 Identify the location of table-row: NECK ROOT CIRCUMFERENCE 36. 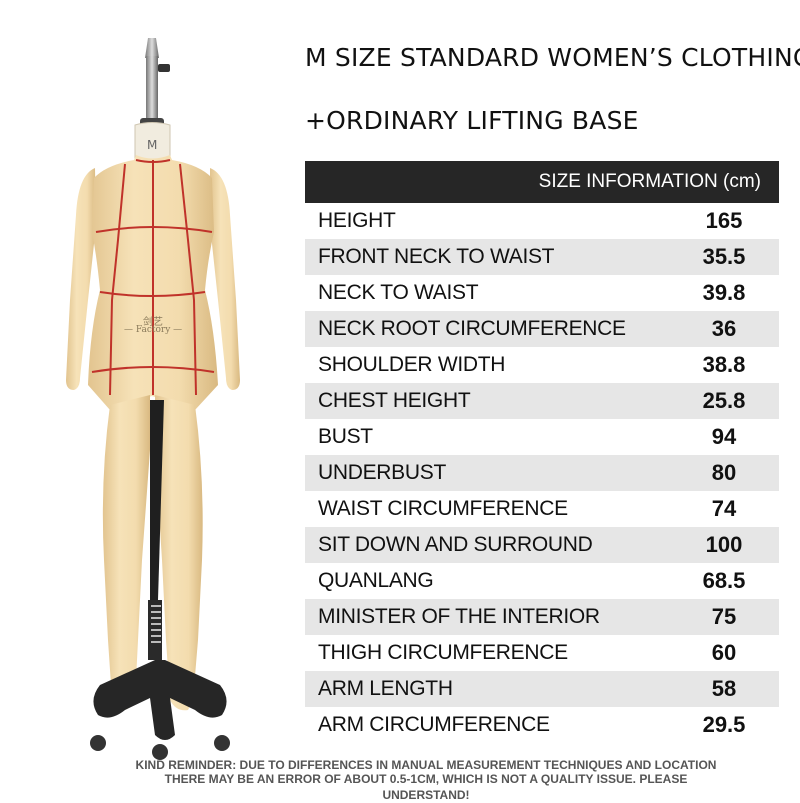
(542, 329).